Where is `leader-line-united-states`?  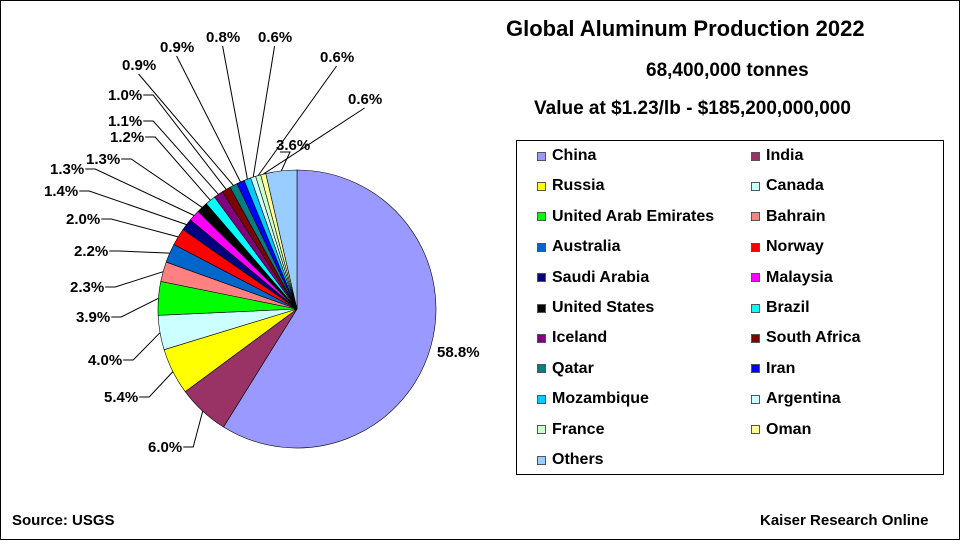 leader-line-united-states is located at coordinates (162, 183).